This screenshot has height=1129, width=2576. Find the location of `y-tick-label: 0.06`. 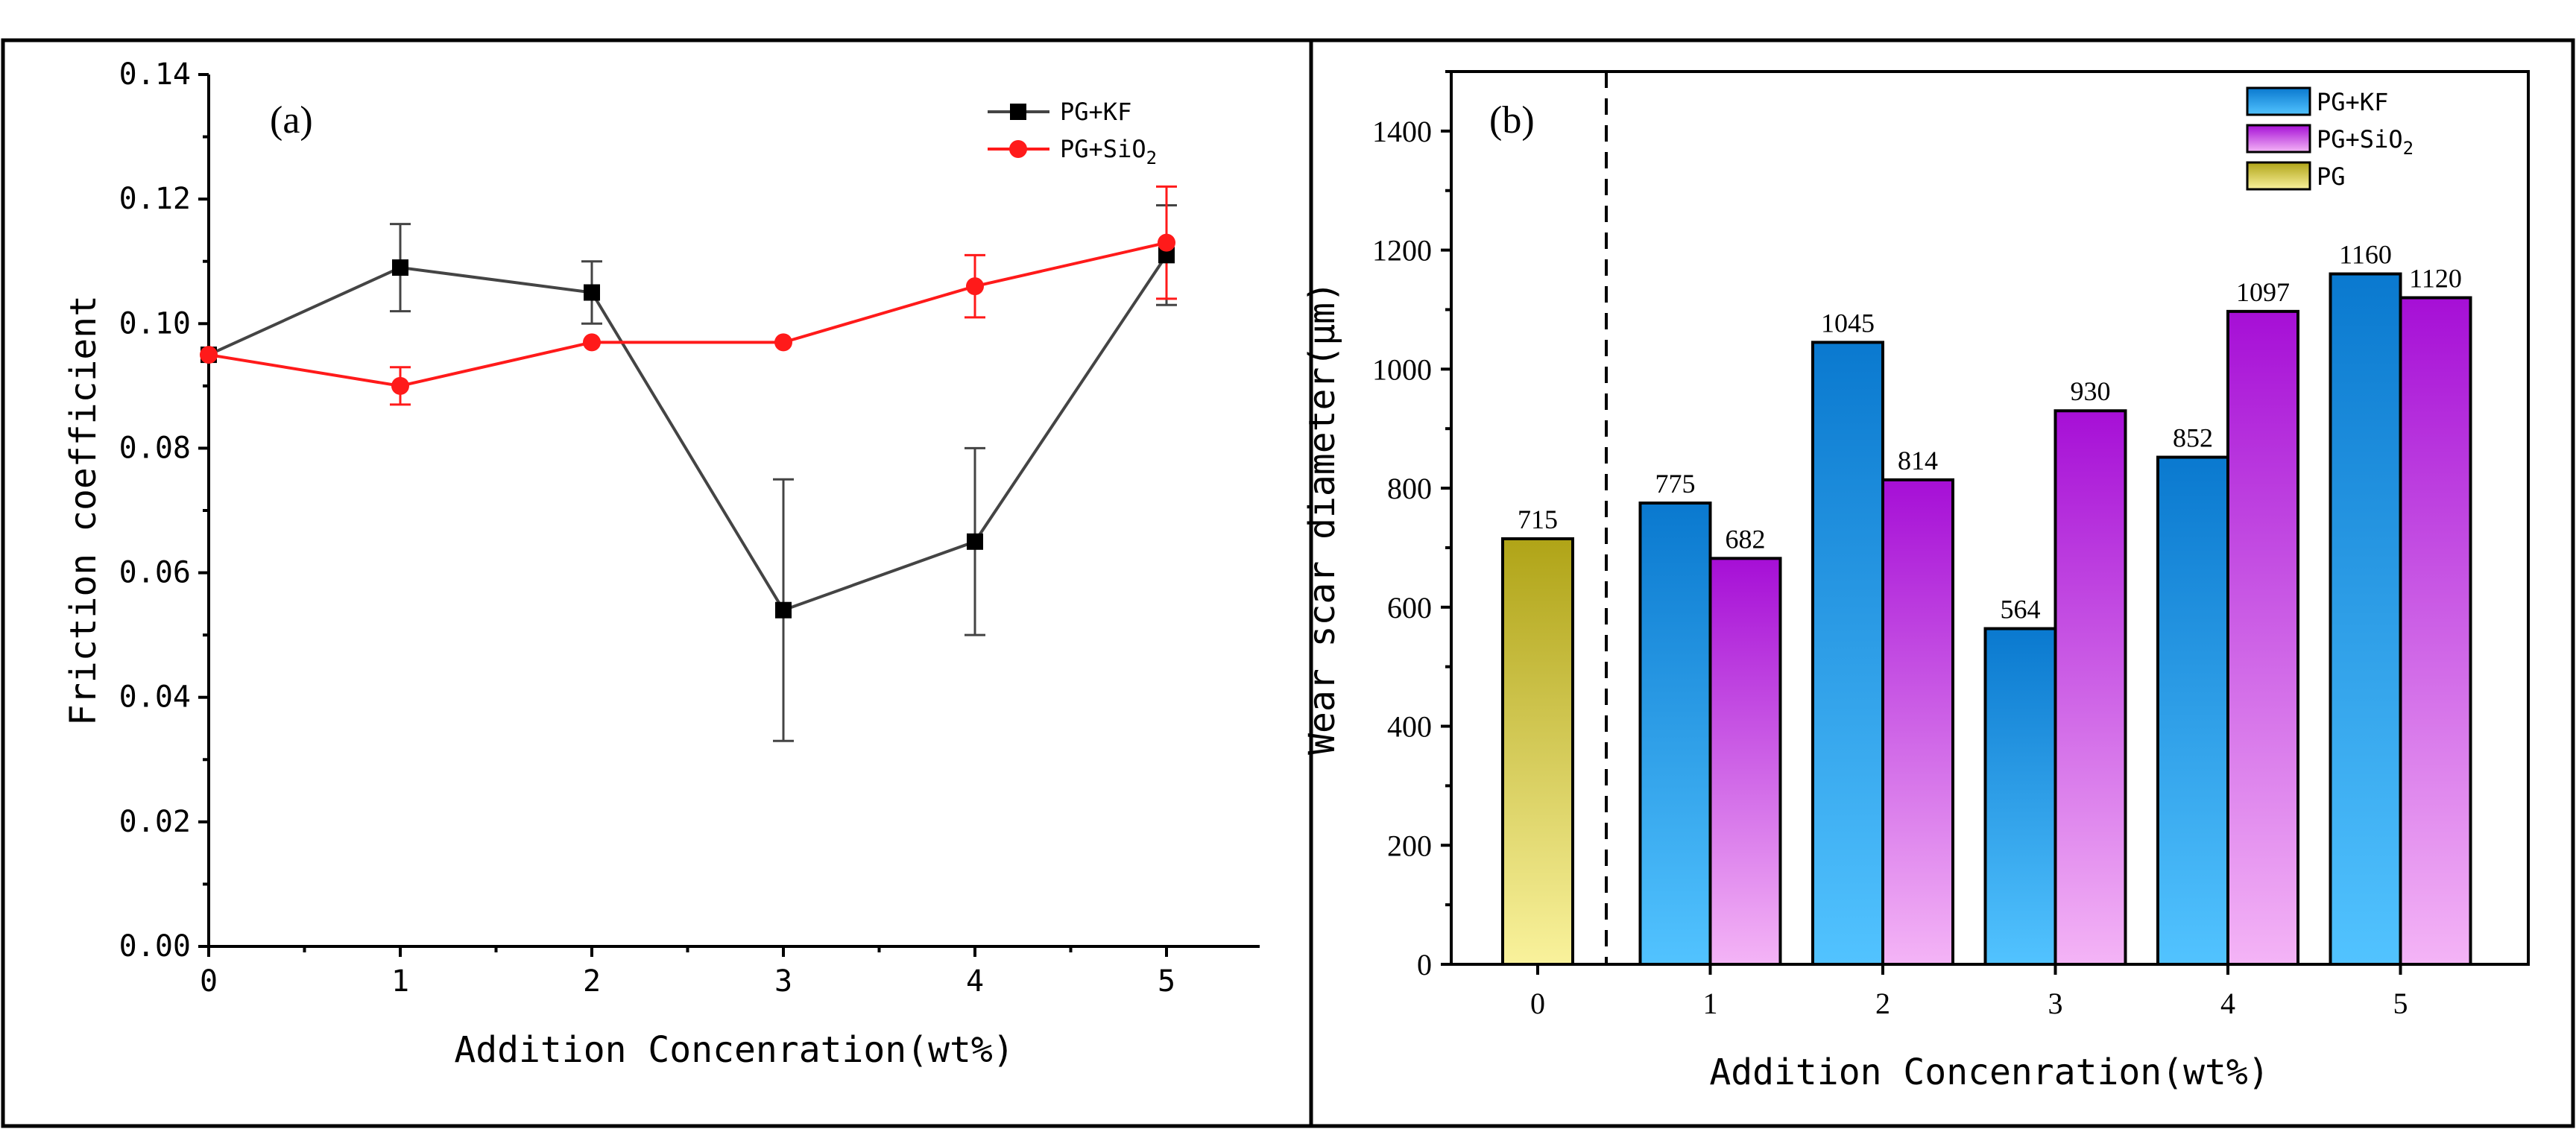

y-tick-label: 0.06 is located at coordinates (155, 573).